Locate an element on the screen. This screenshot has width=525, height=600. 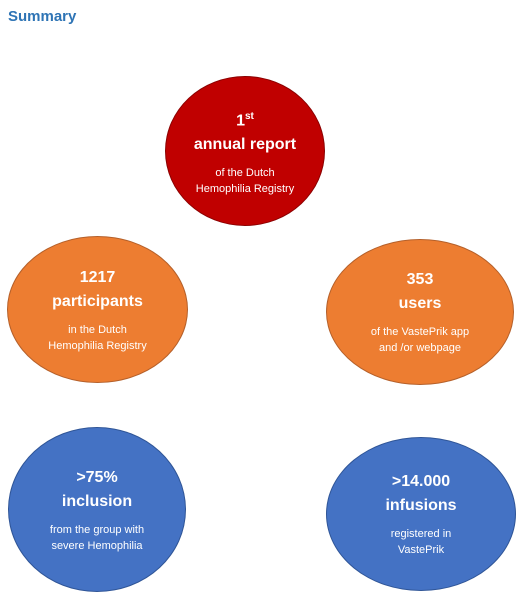
report-ordinal-suffix: st is located at coordinates (249, 116).